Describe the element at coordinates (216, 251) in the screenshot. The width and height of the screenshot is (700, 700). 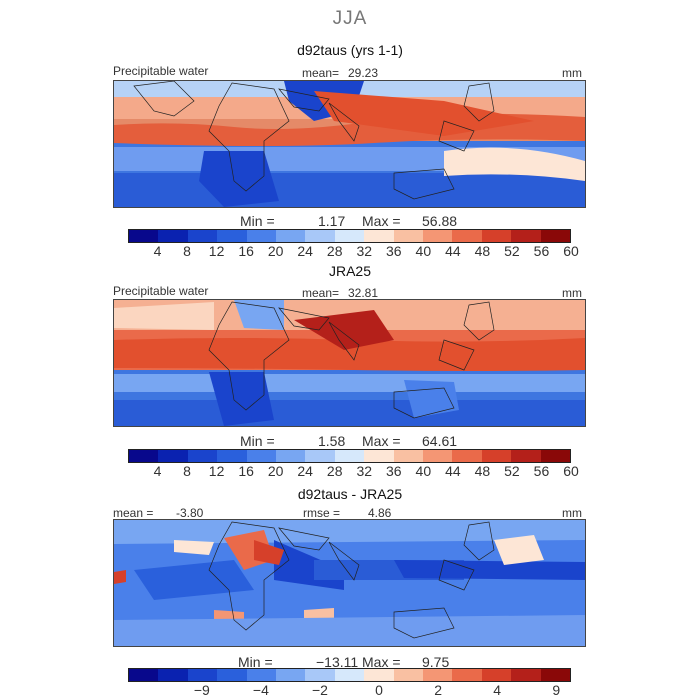
I see `colorbar-tick-label: 12` at that location.